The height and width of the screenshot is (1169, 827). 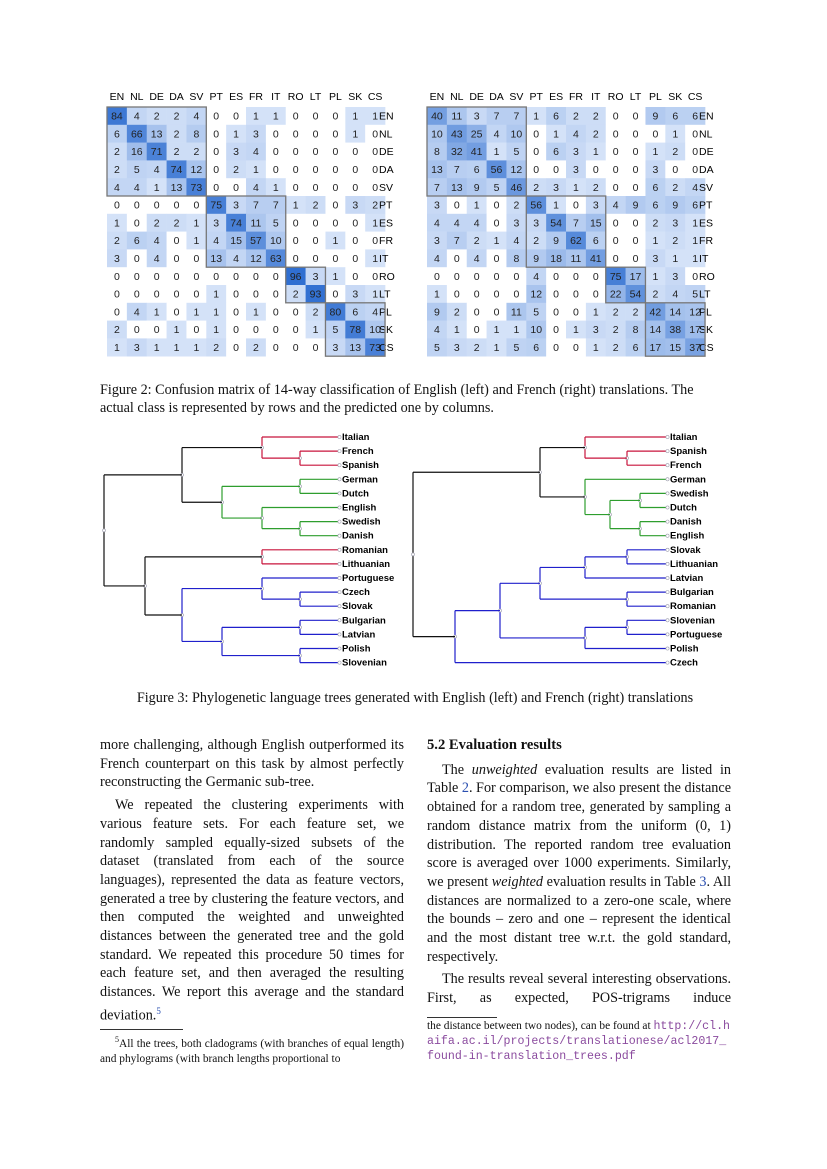 I want to click on leaf-label: Dutch, so click(x=683, y=508).